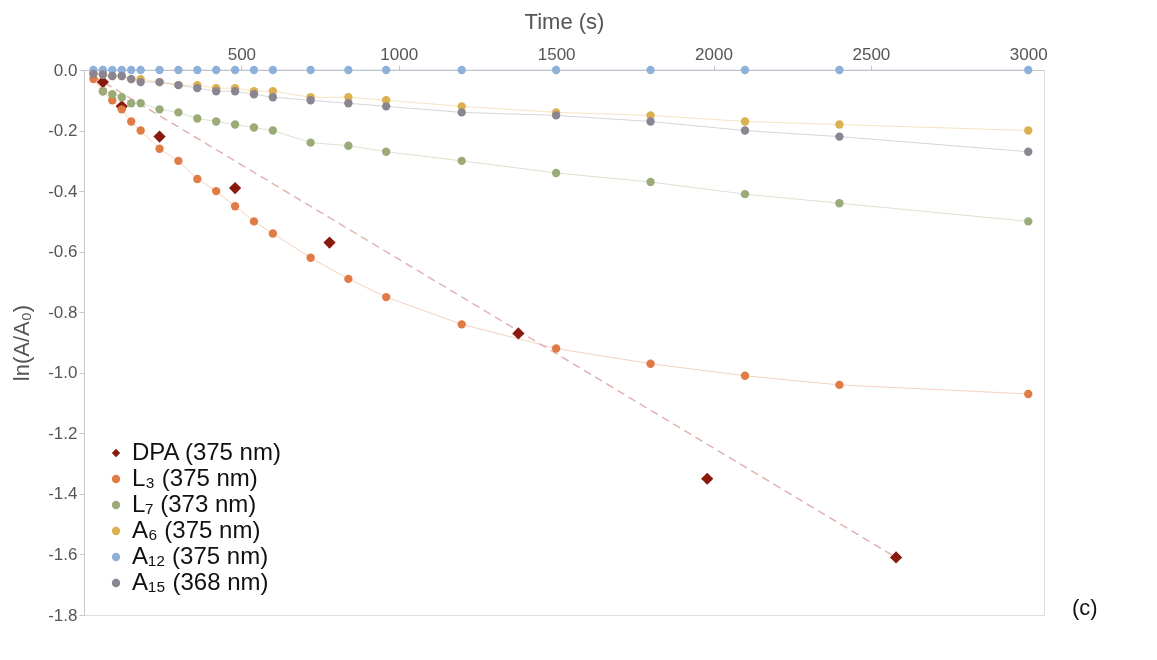 Image resolution: width=1157 pixels, height=660 pixels. What do you see at coordinates (65, 70) in the screenshot?
I see `y-tick-label: 0.0` at bounding box center [65, 70].